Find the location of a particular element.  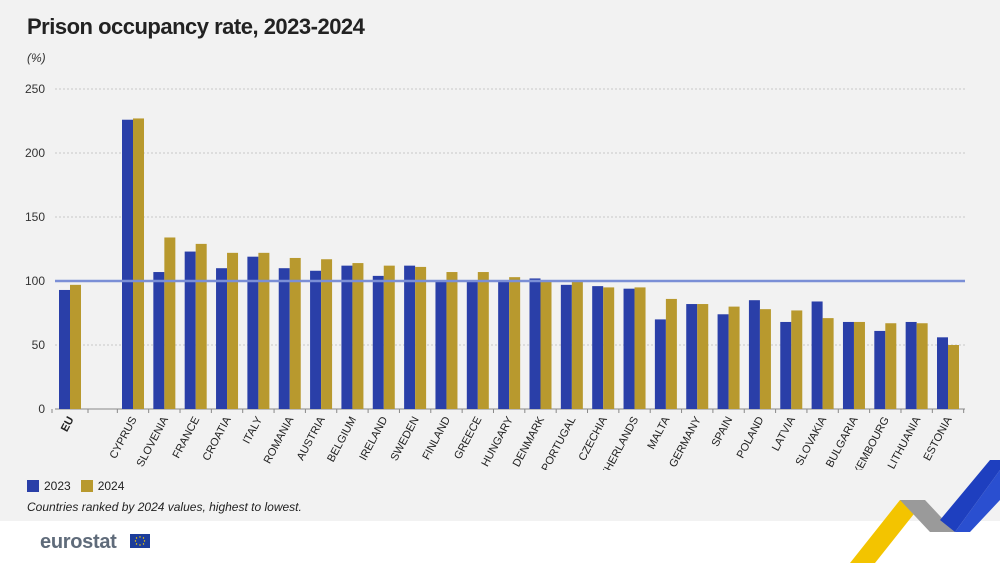

bar-latvia-2023 is located at coordinates (786, 365).